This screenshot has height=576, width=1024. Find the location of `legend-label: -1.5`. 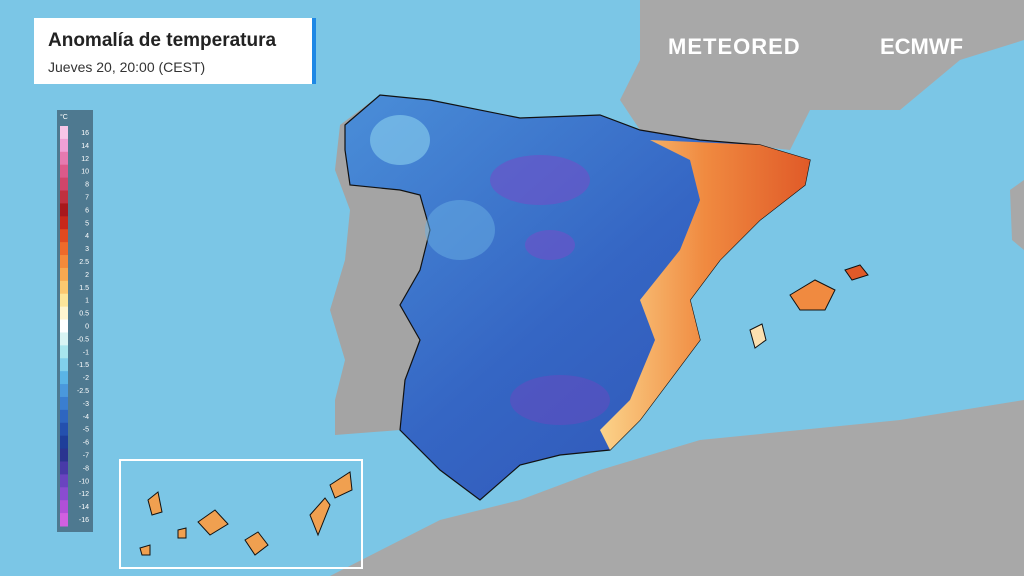

legend-label: -1.5 is located at coordinates (83, 365).